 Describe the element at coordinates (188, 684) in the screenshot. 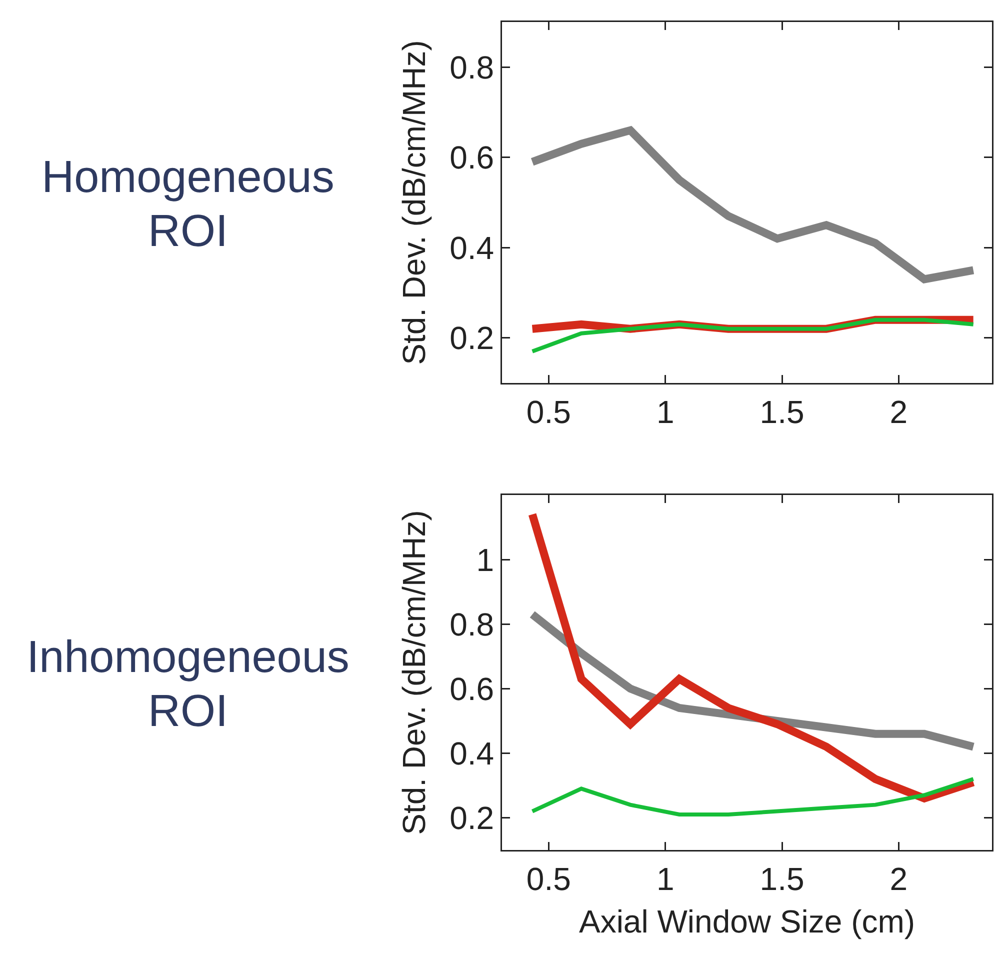

I see `text: Inhomogeneous ROI` at that location.